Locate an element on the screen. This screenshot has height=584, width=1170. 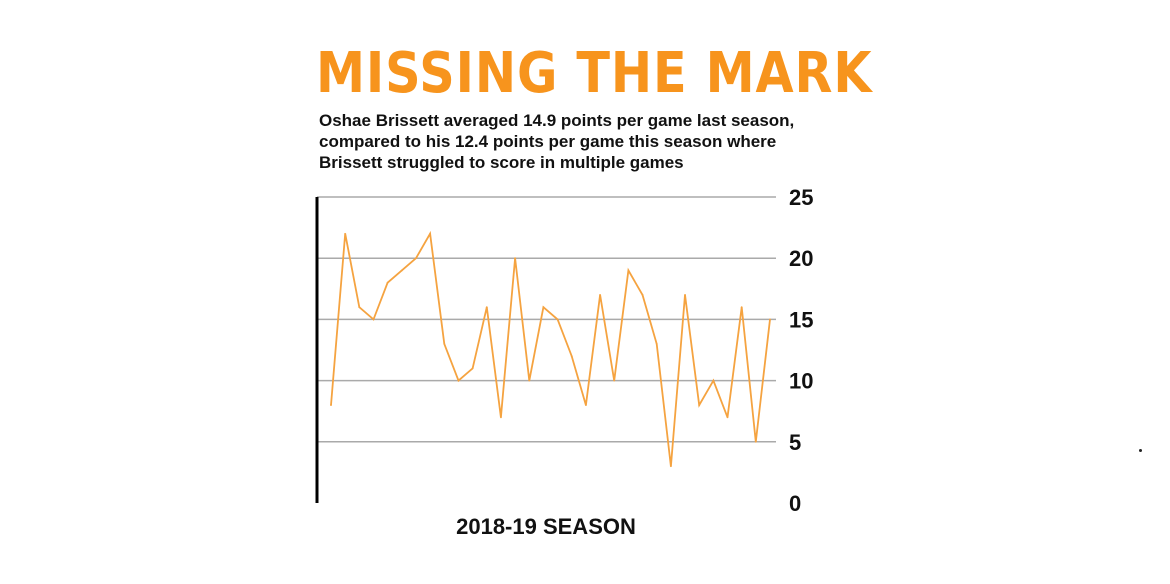
chart-title: MISSING THE MARK is located at coordinates (594, 73).